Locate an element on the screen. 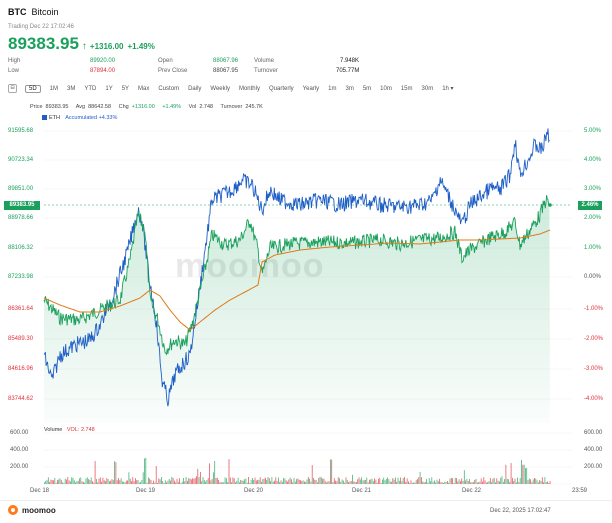 The width and height of the screenshot is (612, 523). period-custom: Custom is located at coordinates (169, 88).